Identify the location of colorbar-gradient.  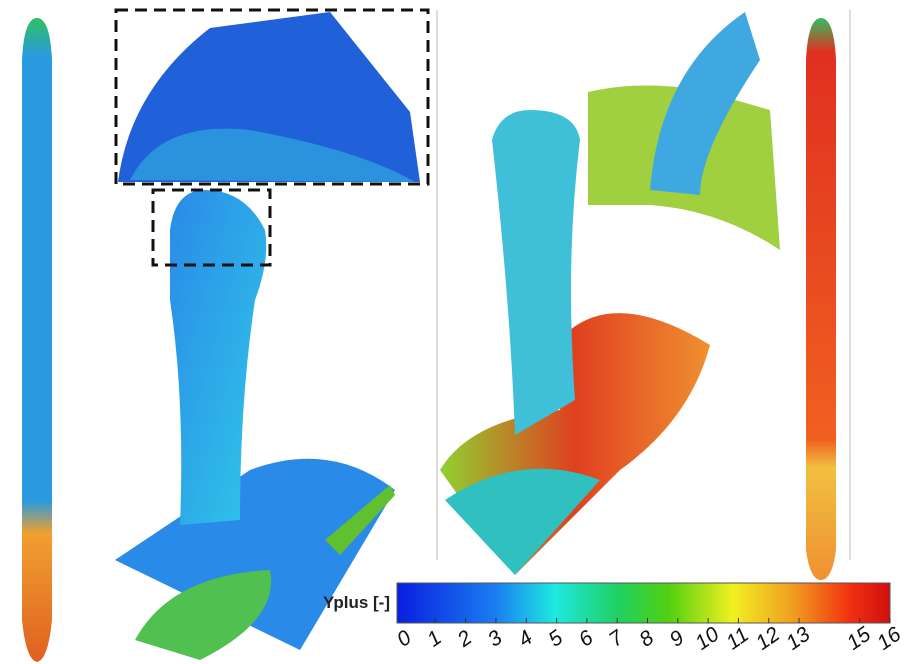
(643, 603).